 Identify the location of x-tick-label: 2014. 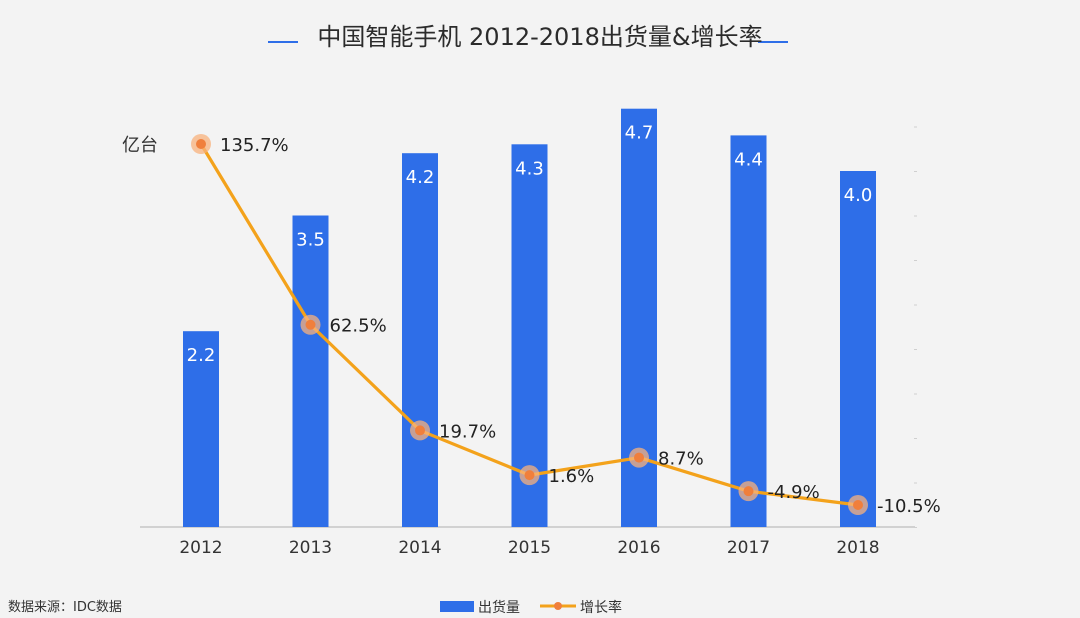
(419, 548).